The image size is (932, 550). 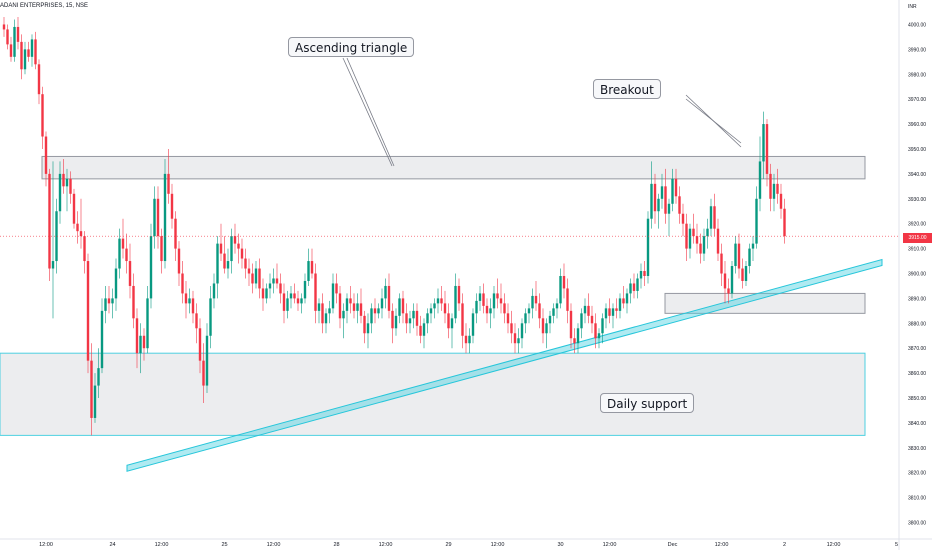 I want to click on ascending-triangle-callout: Ascending triangle, so click(x=351, y=47).